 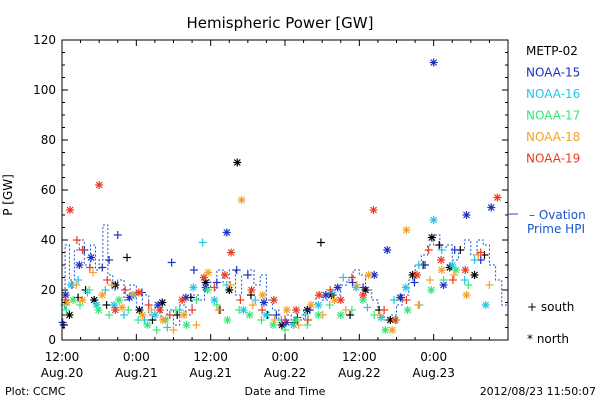 I want to click on marker-legend-south: + south, so click(x=550, y=307).